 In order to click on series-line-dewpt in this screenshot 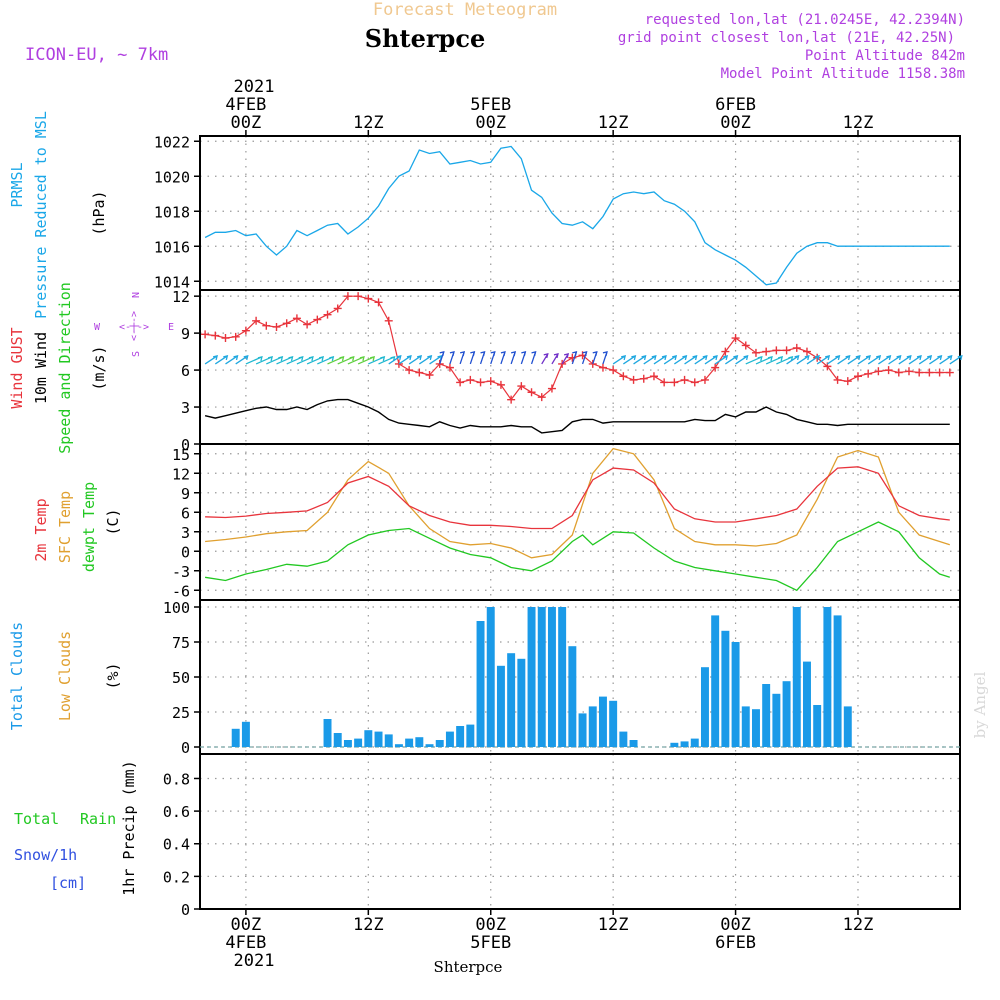, I will do `click(577, 556)`.